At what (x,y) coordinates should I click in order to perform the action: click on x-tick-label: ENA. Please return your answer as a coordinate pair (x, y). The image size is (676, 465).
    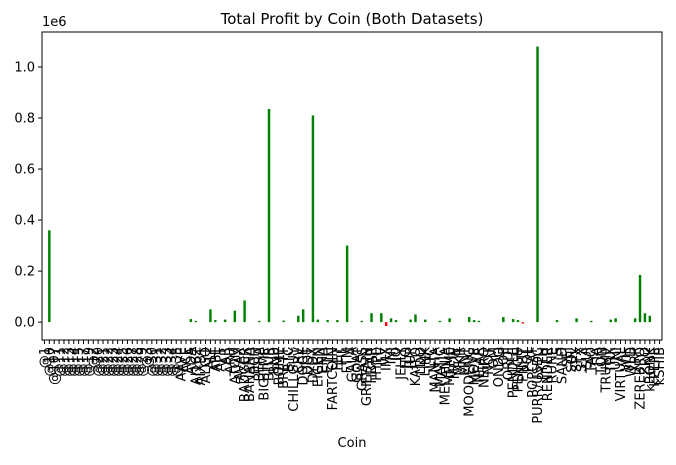
    Looking at the image, I should click on (323, 360).